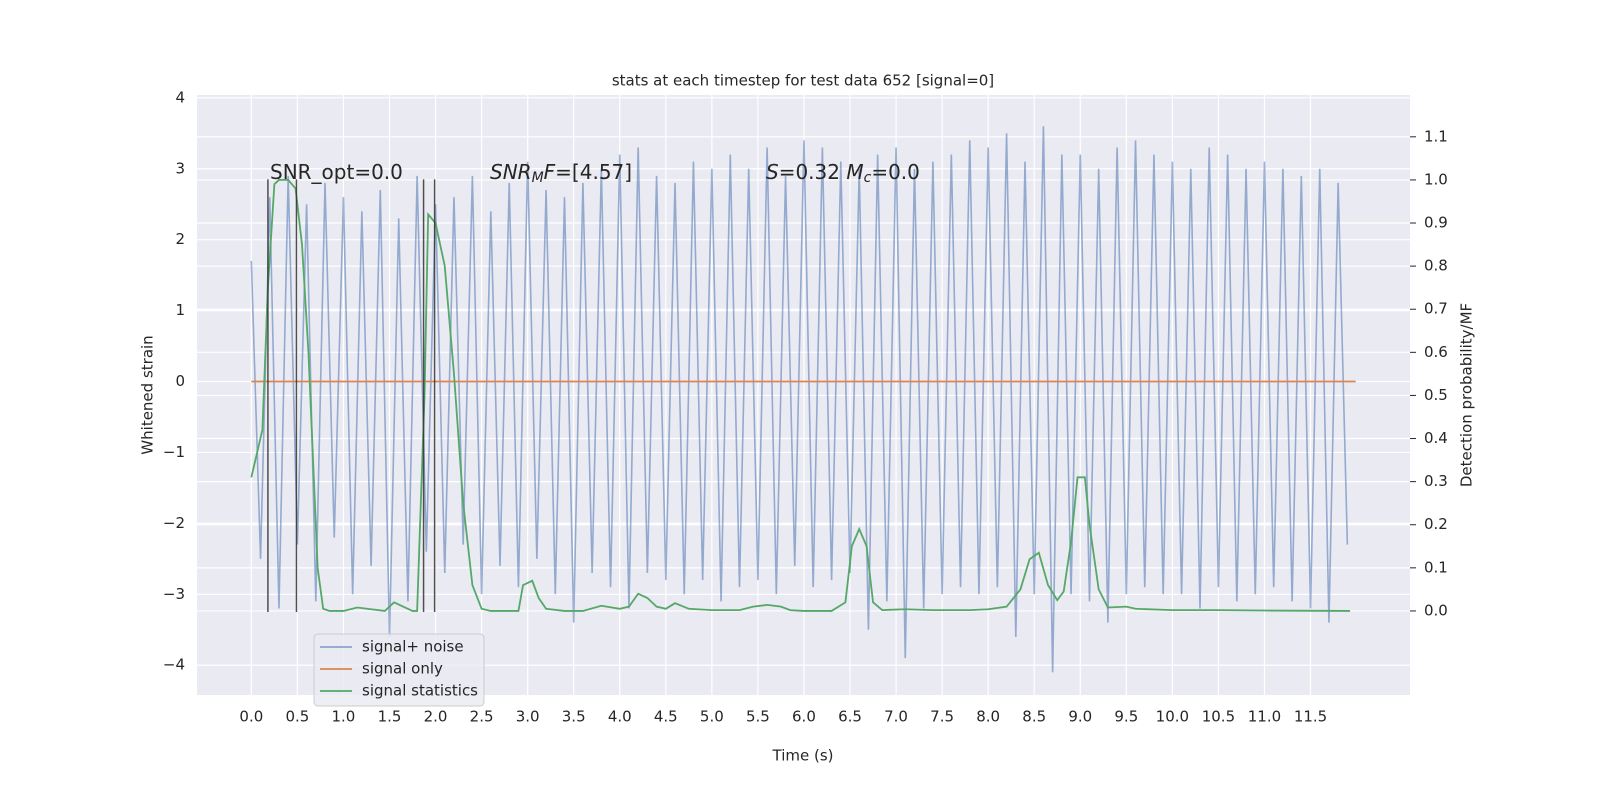  Describe the element at coordinates (251, 717) in the screenshot. I see `x-tick-label: 0.0` at that location.